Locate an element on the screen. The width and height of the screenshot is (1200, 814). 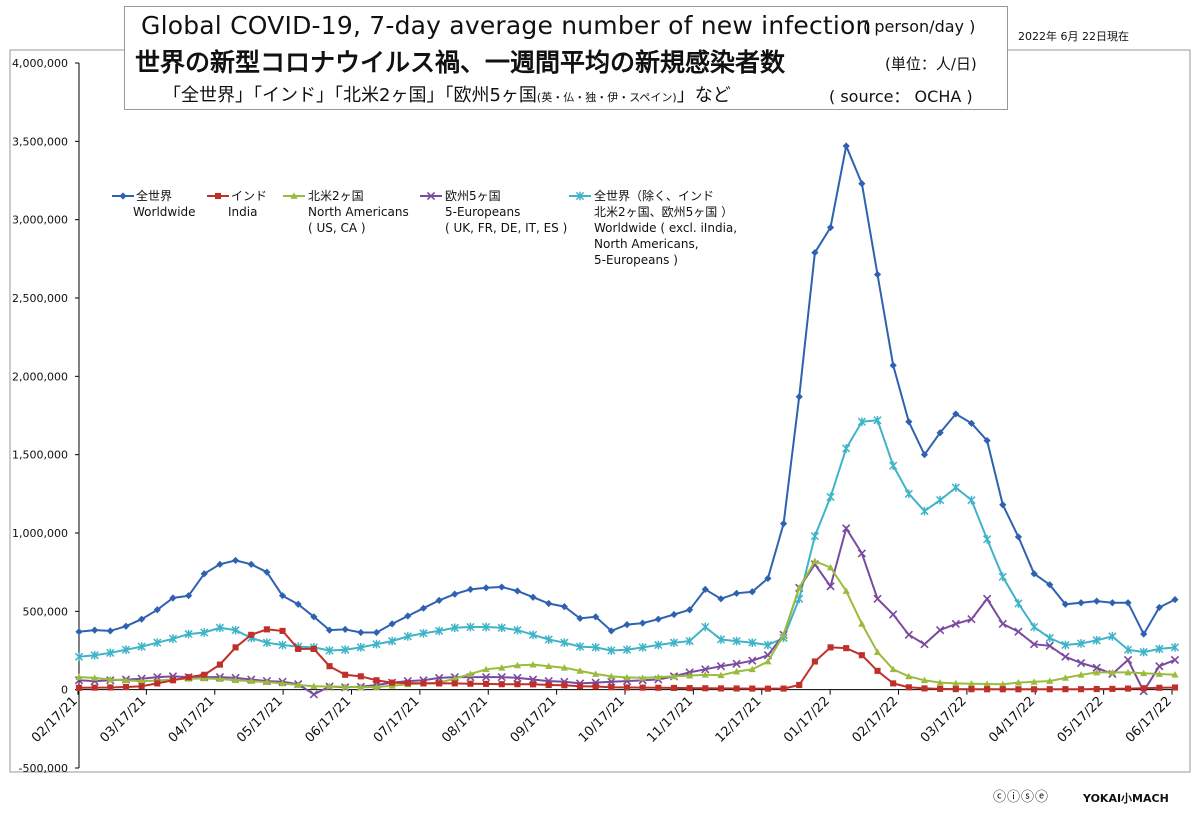
x-tick-label: 03/17/22 is located at coordinates (944, 720).